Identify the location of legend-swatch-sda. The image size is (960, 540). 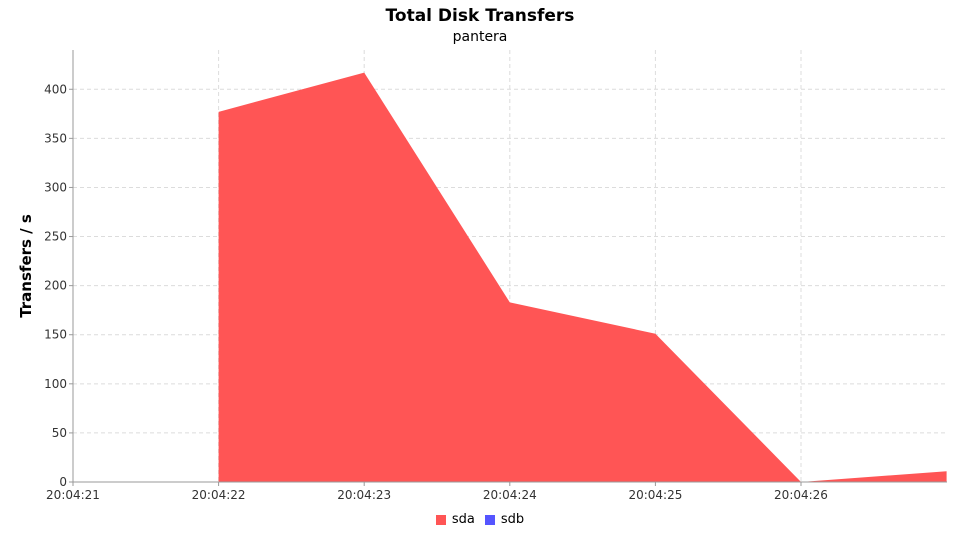
(440, 519).